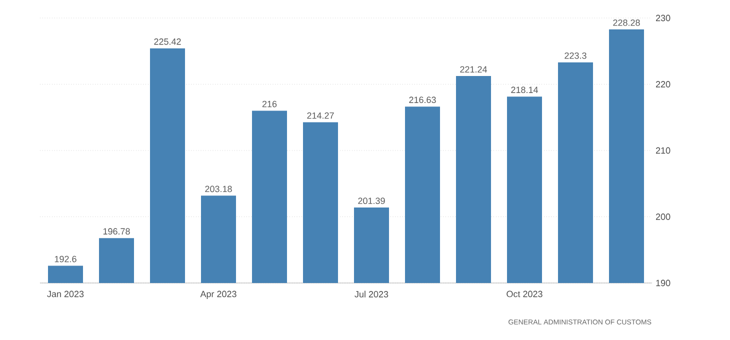 The image size is (730, 340). Describe the element at coordinates (663, 150) in the screenshot. I see `y-tick-label: 210` at that location.